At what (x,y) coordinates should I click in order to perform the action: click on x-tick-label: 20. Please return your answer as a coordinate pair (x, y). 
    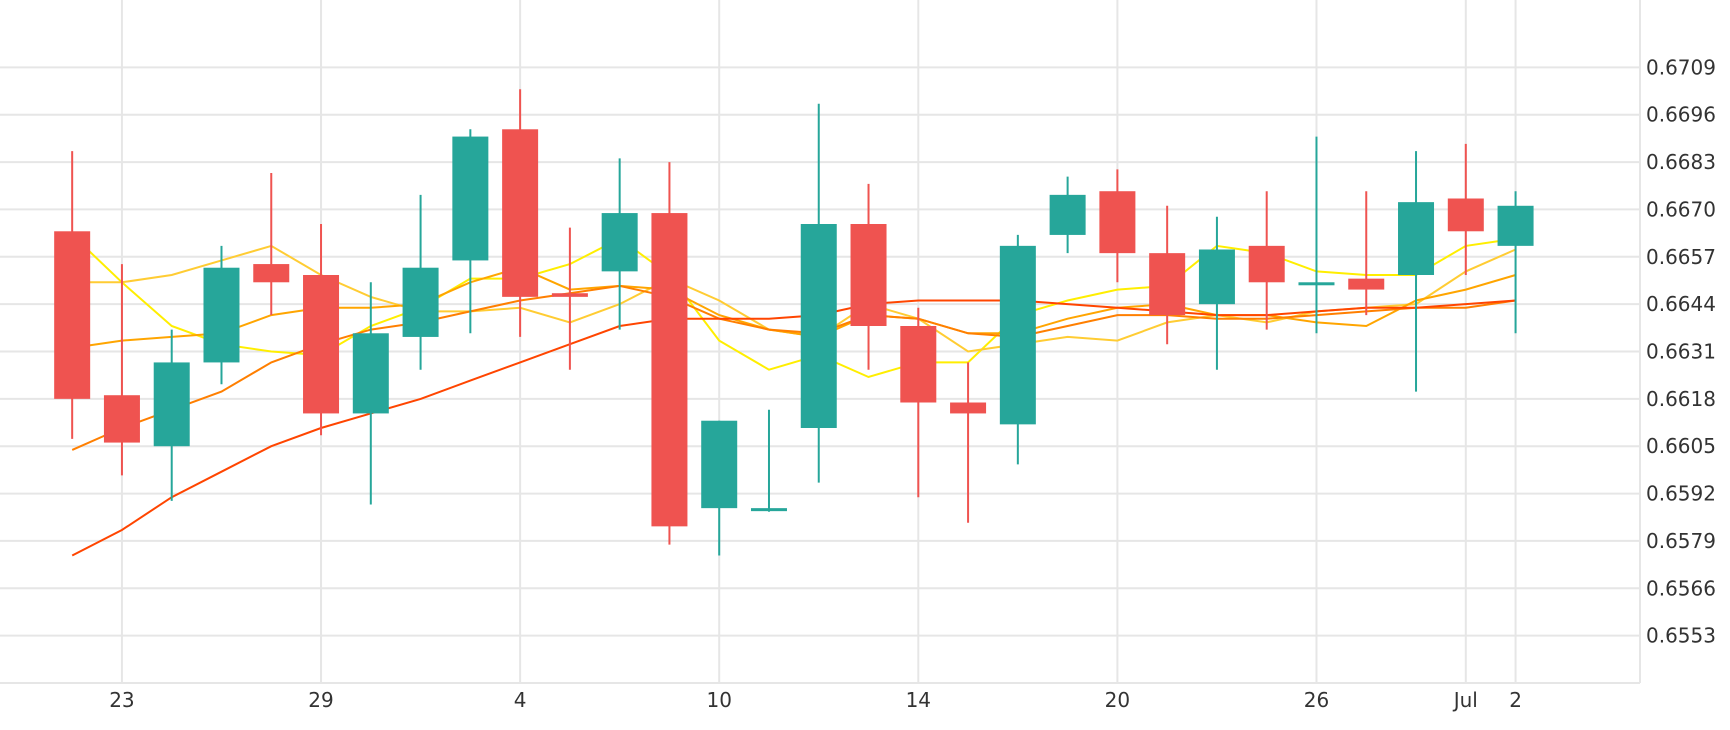
    Looking at the image, I should click on (1117, 700).